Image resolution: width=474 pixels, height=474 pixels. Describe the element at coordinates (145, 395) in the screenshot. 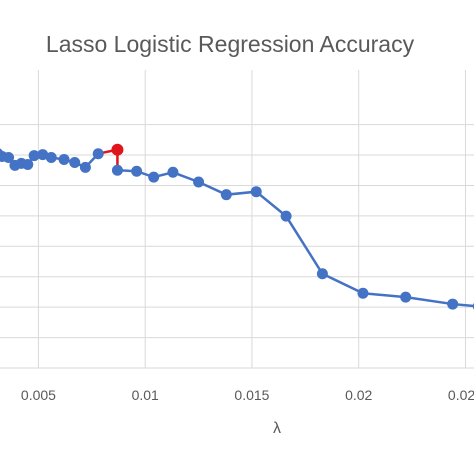

I see `x-tick-label-1: 0.01` at that location.